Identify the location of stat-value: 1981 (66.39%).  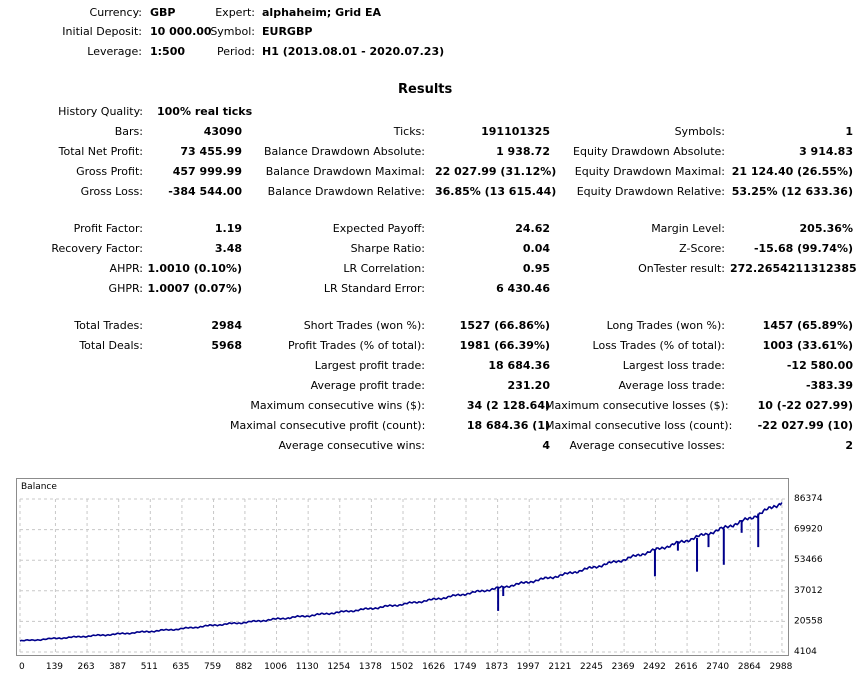
(504, 345).